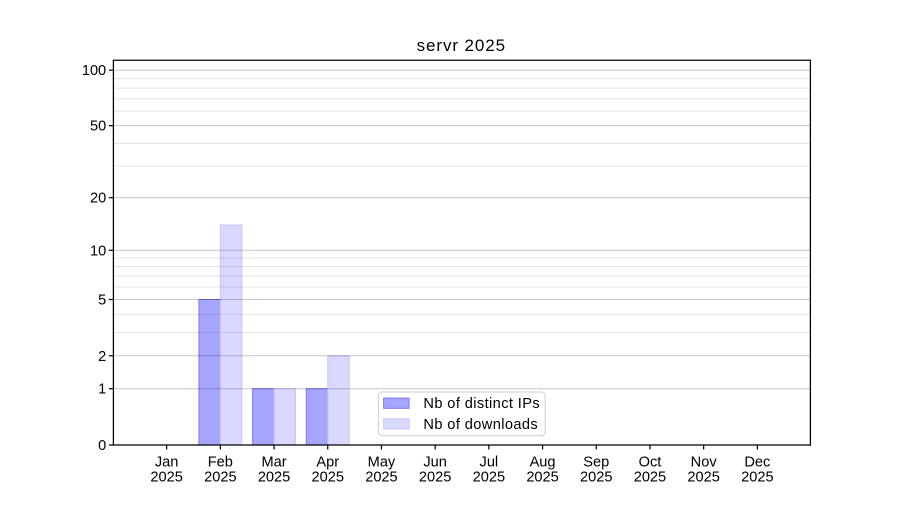 Image resolution: width=900 pixels, height=505 pixels. What do you see at coordinates (102, 357) in the screenshot?
I see `svg-text: 2` at bounding box center [102, 357].